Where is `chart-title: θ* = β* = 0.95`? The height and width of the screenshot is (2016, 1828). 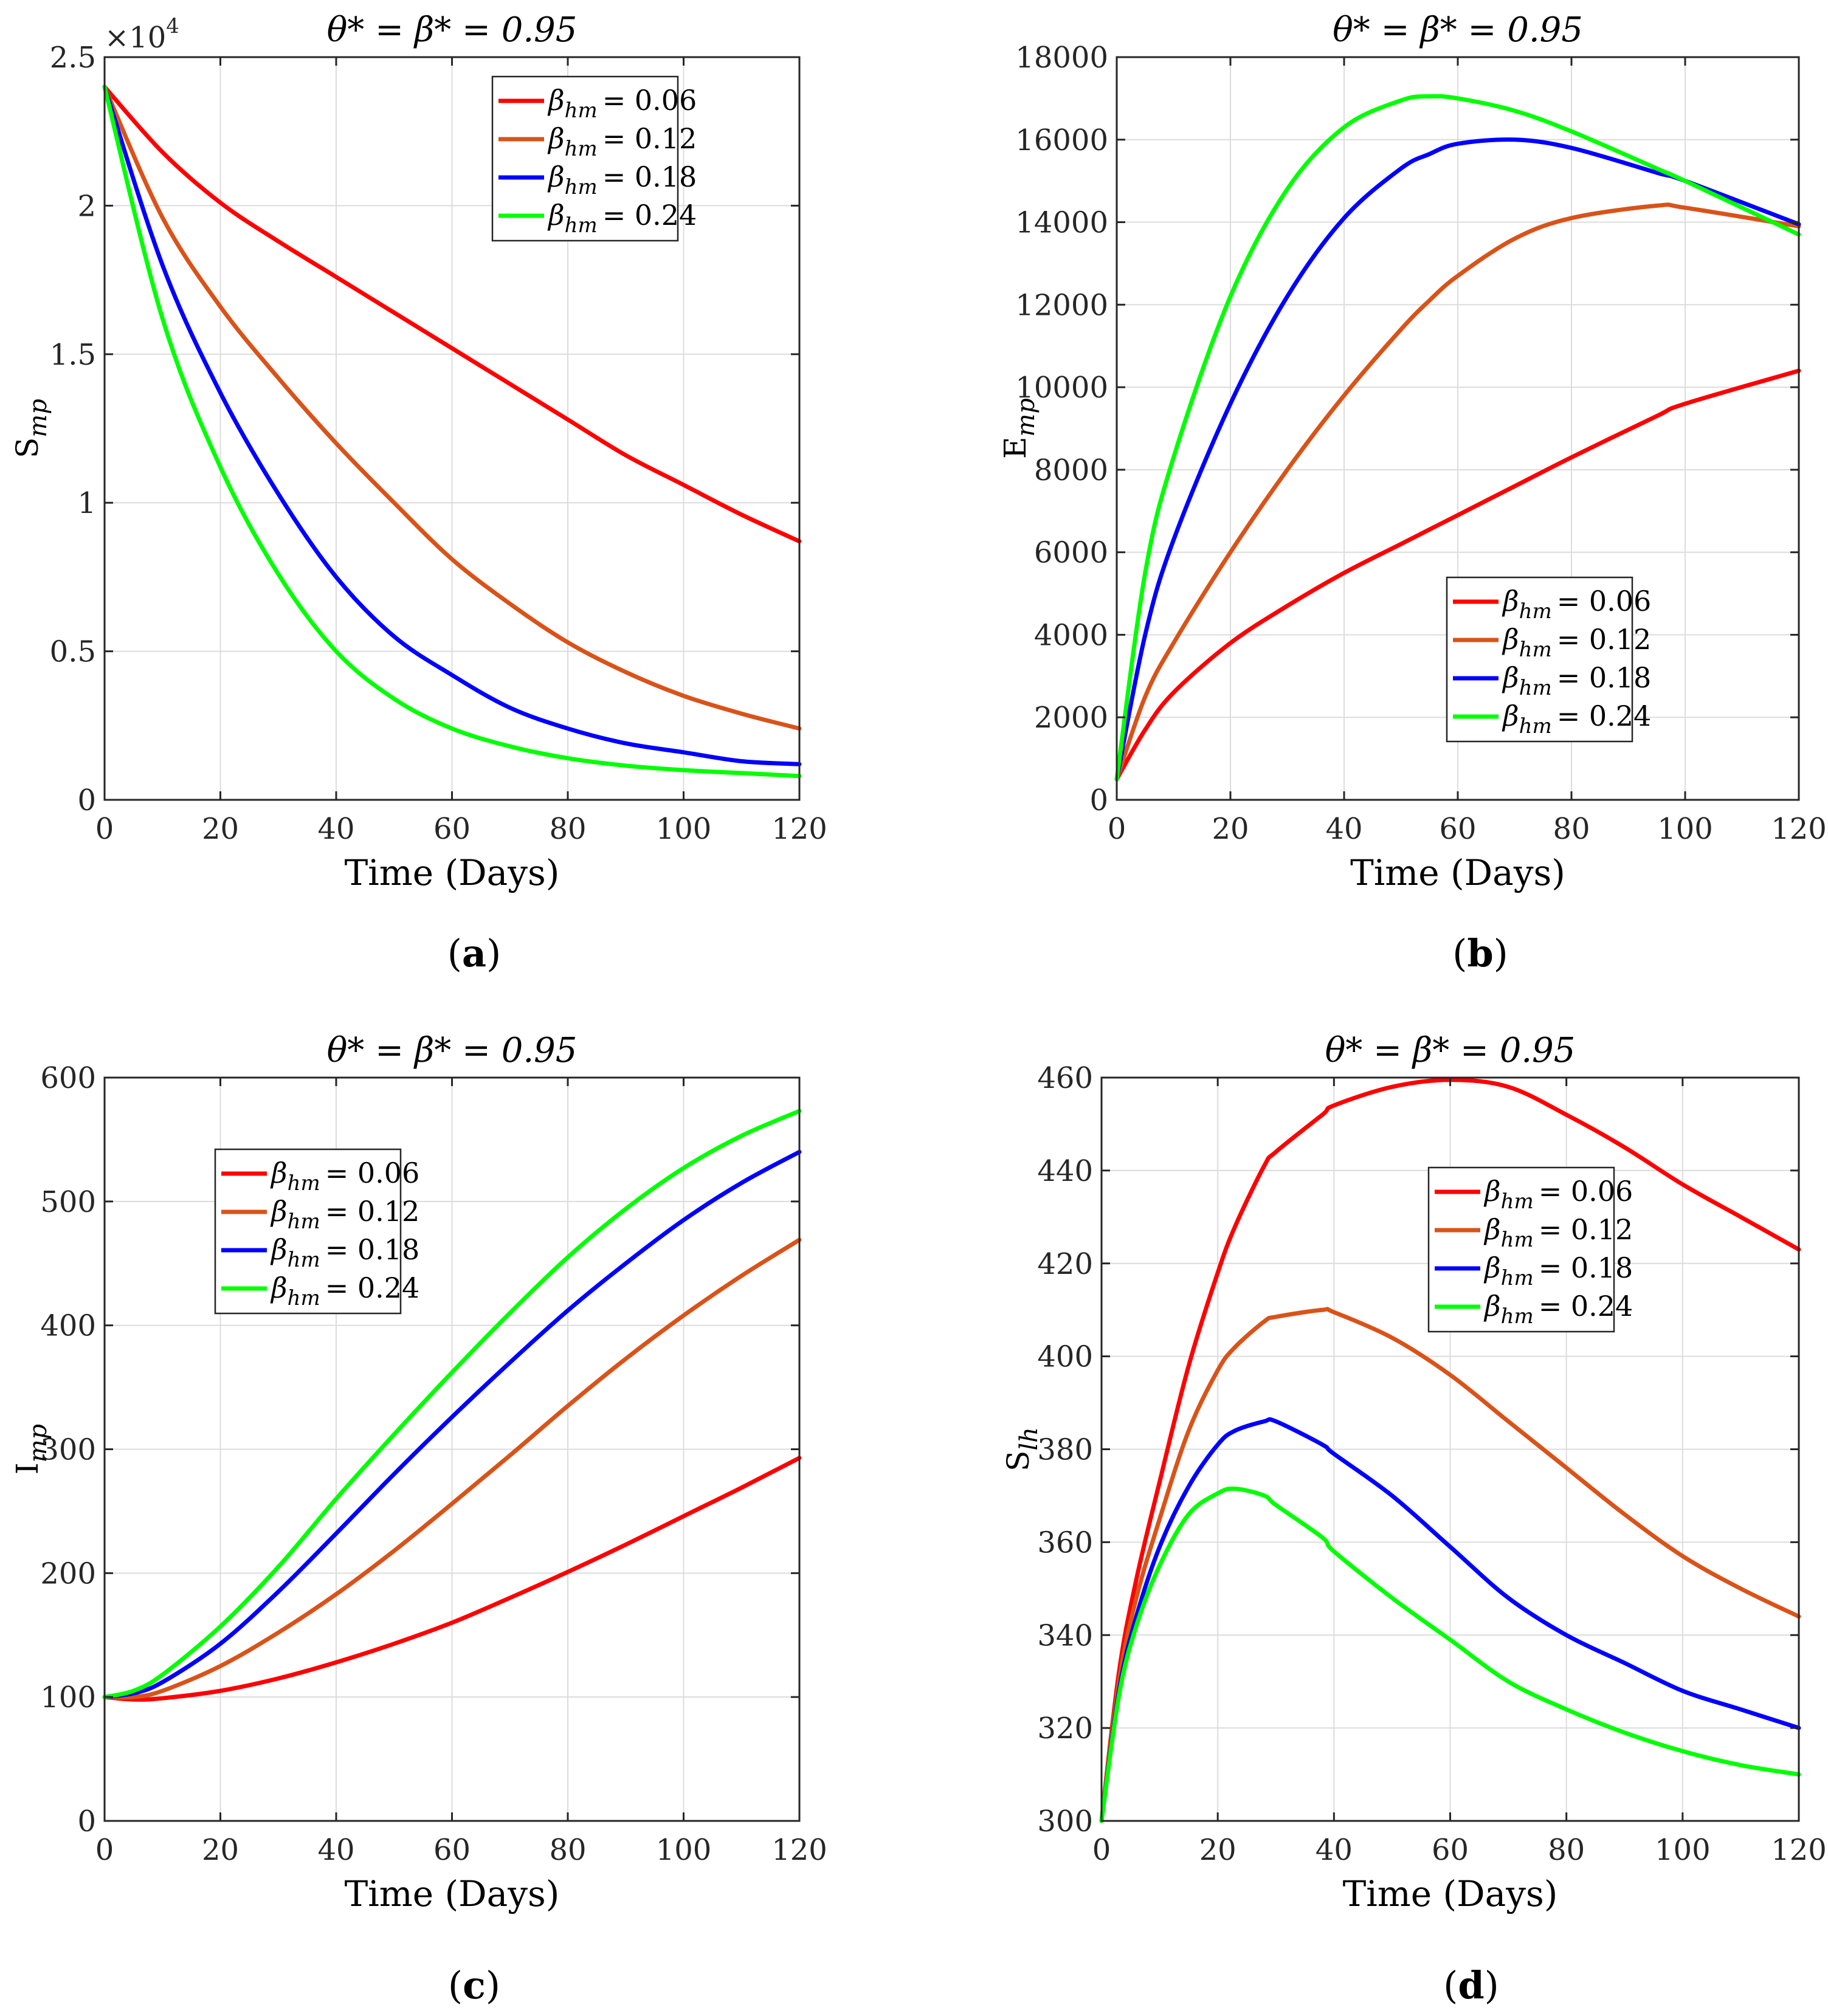 chart-title: θ* = β* = 0.95 is located at coordinates (1458, 30).